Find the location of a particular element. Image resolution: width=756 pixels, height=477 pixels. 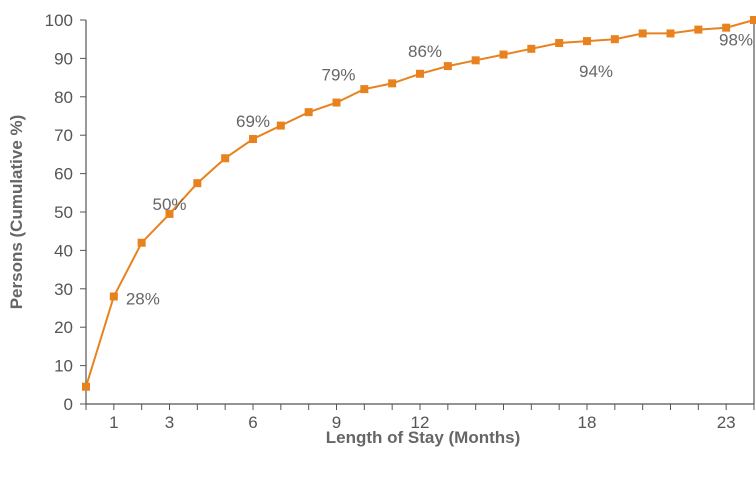

y-tick-label: 60 is located at coordinates (63, 174).